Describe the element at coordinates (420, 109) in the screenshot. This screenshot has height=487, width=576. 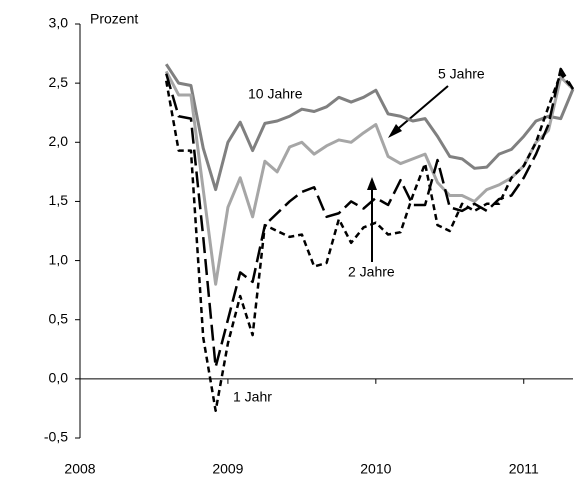
I see `arrow` at that location.